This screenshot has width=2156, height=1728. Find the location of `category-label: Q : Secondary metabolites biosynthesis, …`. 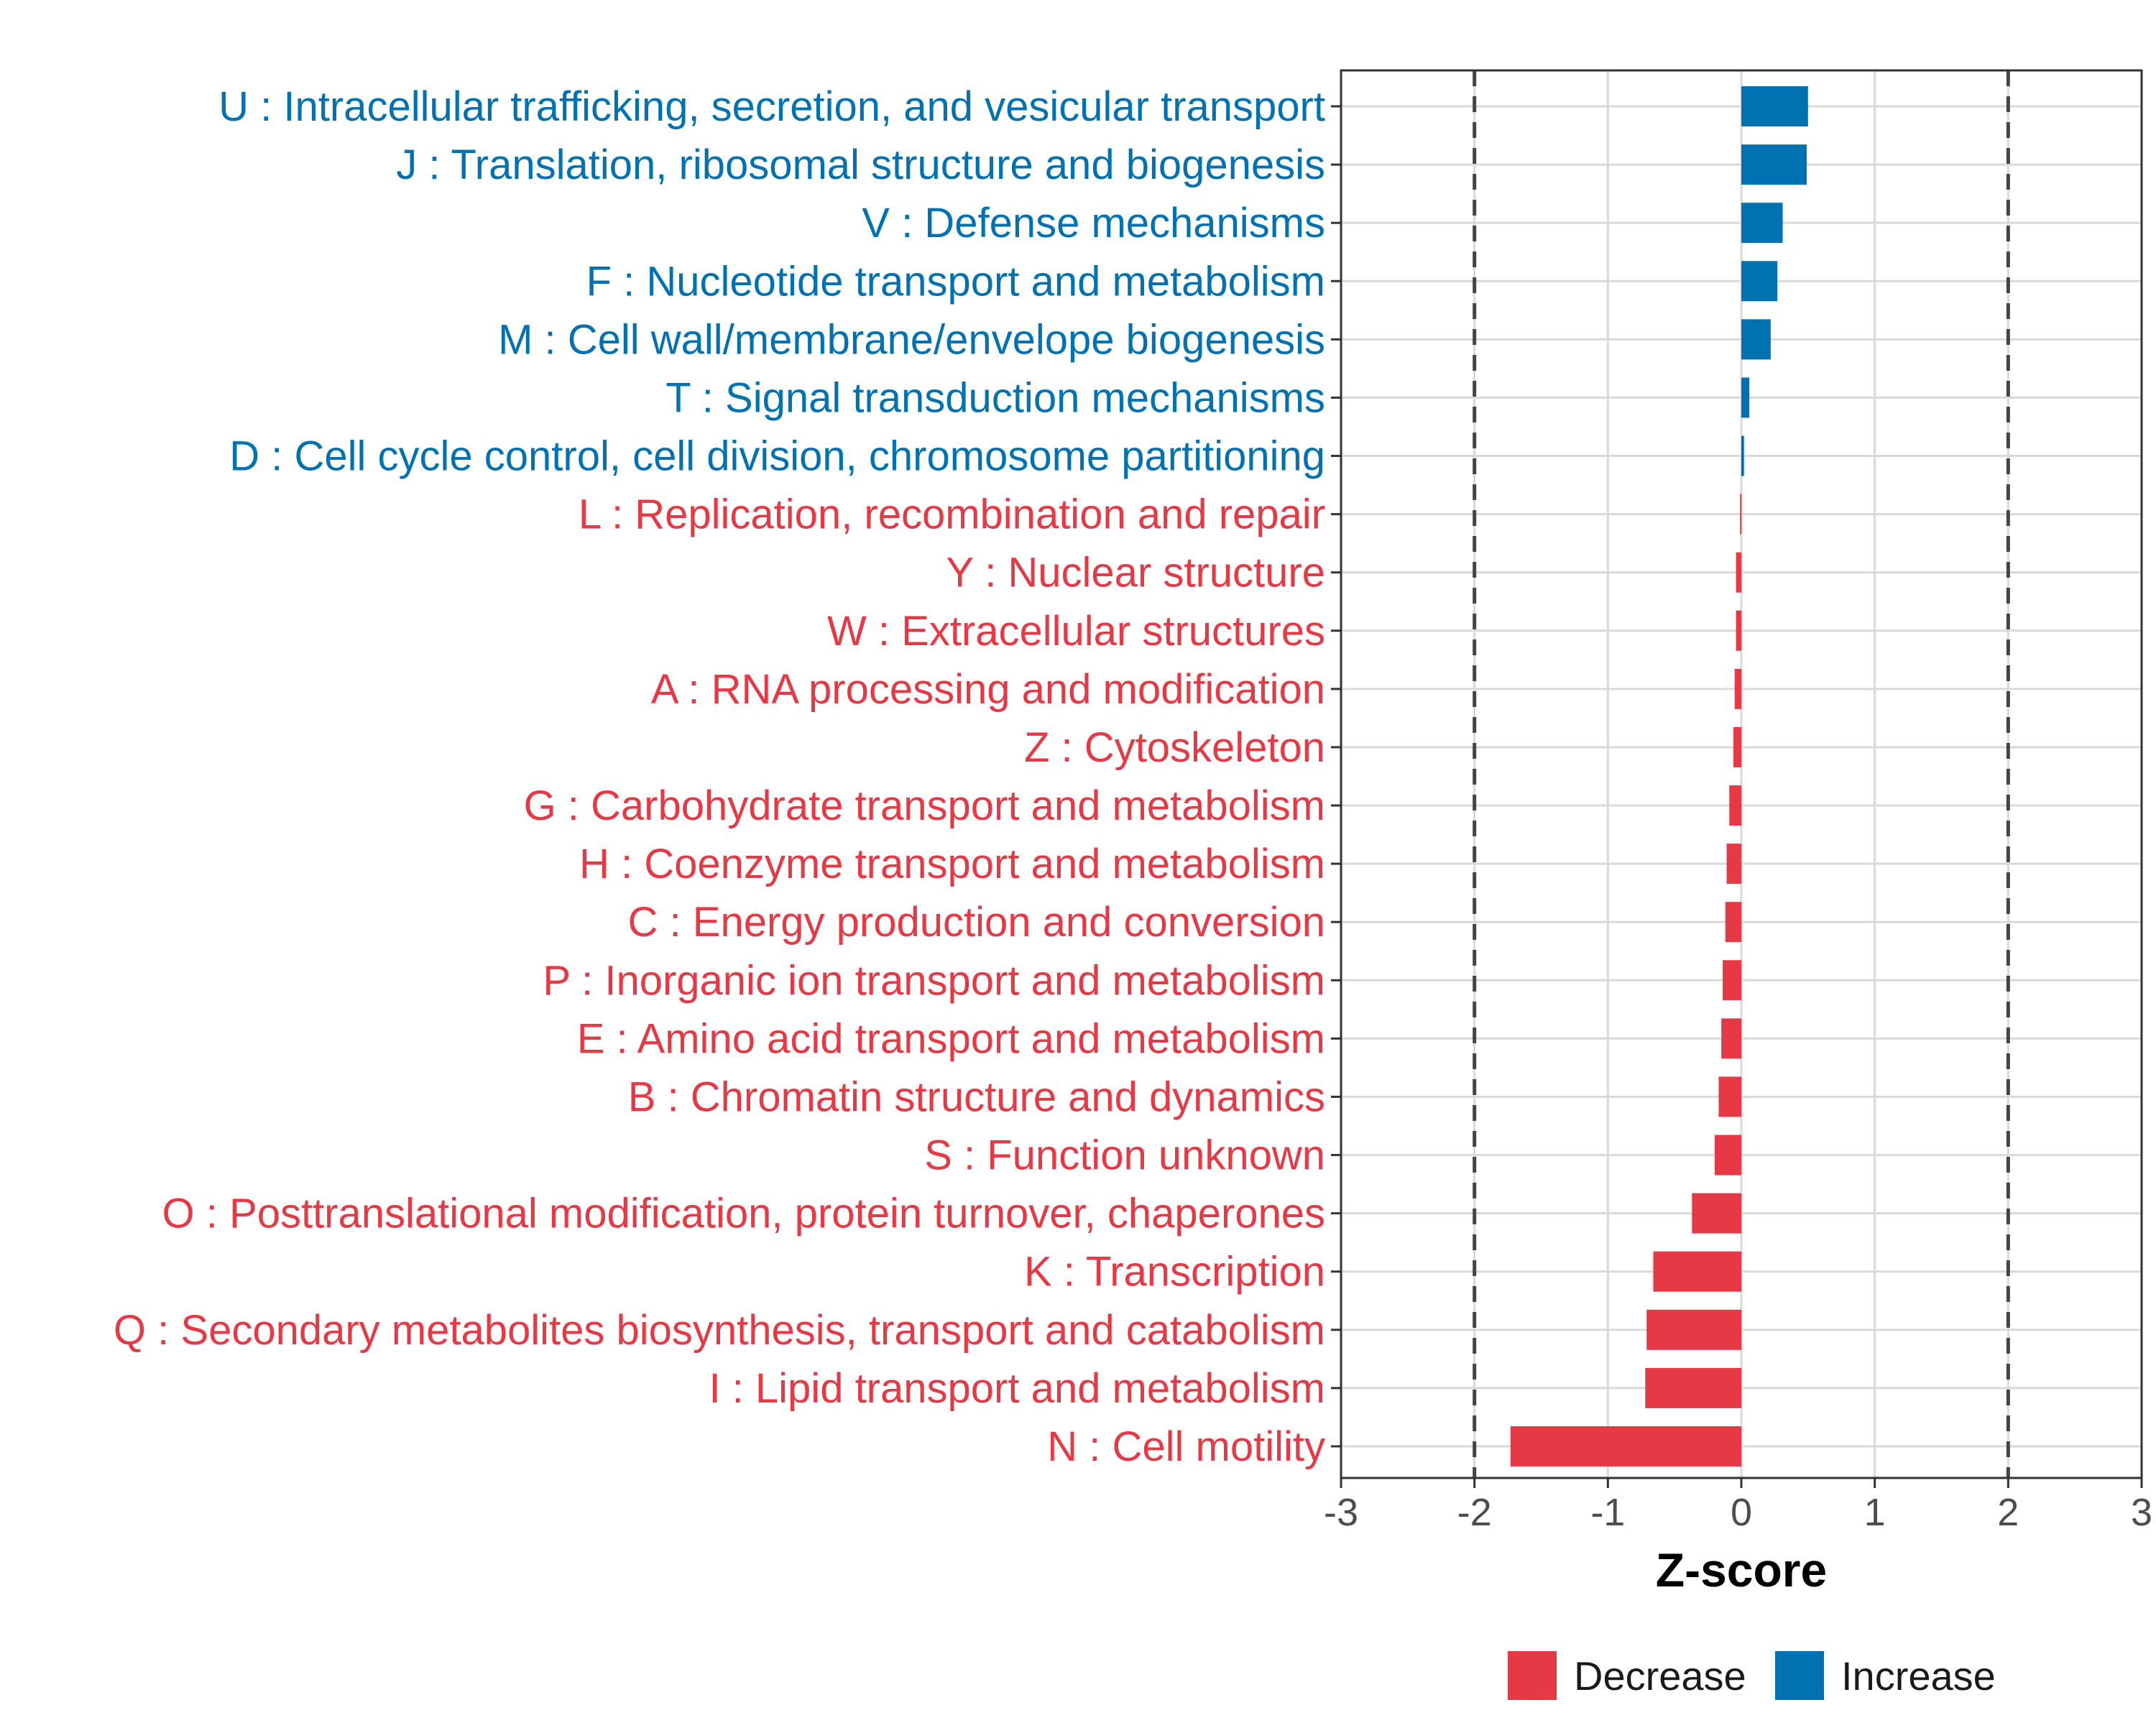

category-label: Q : Secondary metabolites biosynthesis, … is located at coordinates (719, 1331).